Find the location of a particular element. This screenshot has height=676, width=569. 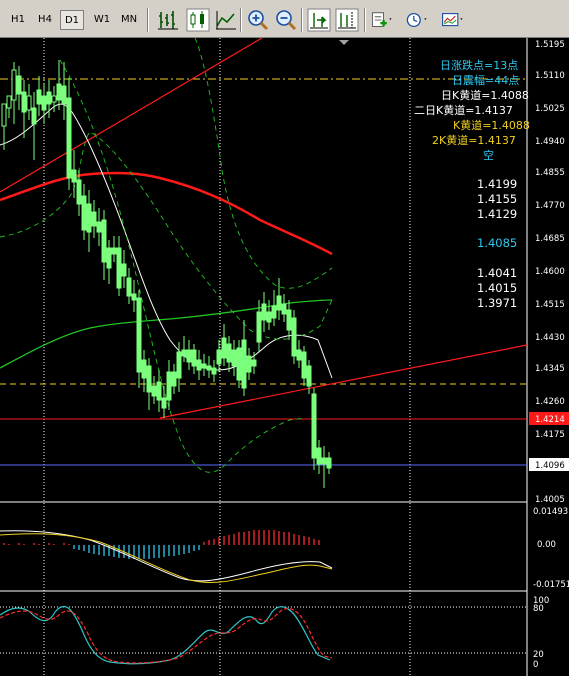

bid-price-label: 1.4096 is located at coordinates (550, 466).